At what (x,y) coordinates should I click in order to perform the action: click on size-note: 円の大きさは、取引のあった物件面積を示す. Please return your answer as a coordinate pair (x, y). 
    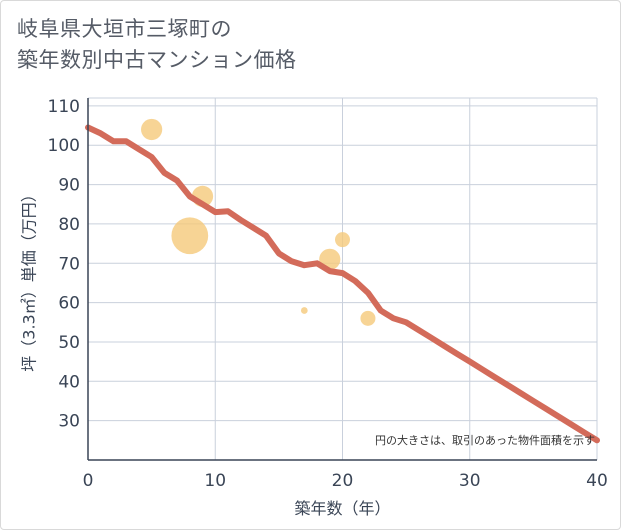
    Looking at the image, I should click on (485, 440).